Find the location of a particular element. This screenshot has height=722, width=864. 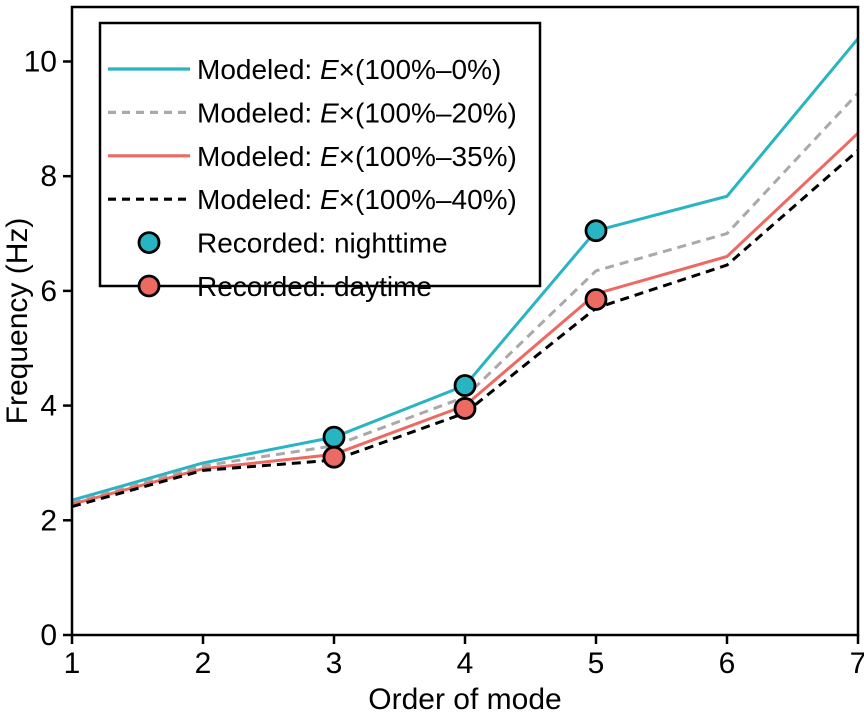

legend-label: Modeled: E×(100%–0%) is located at coordinates (349, 69).